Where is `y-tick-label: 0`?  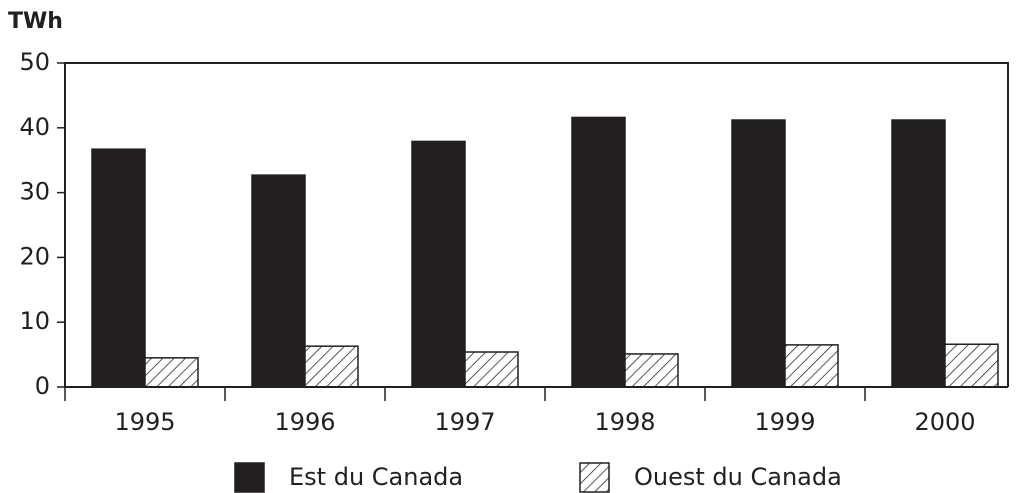
y-tick-label: 0 is located at coordinates (42, 386).